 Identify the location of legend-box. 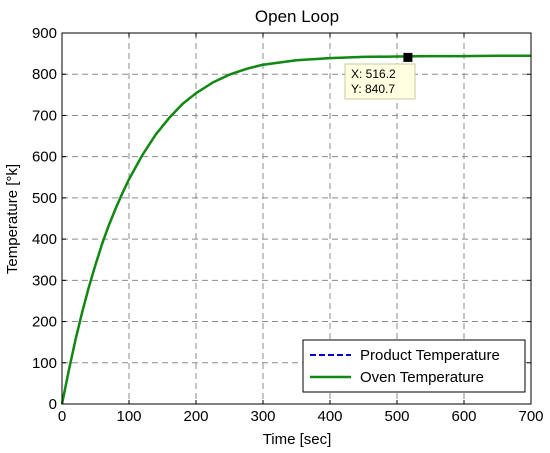
(414, 366).